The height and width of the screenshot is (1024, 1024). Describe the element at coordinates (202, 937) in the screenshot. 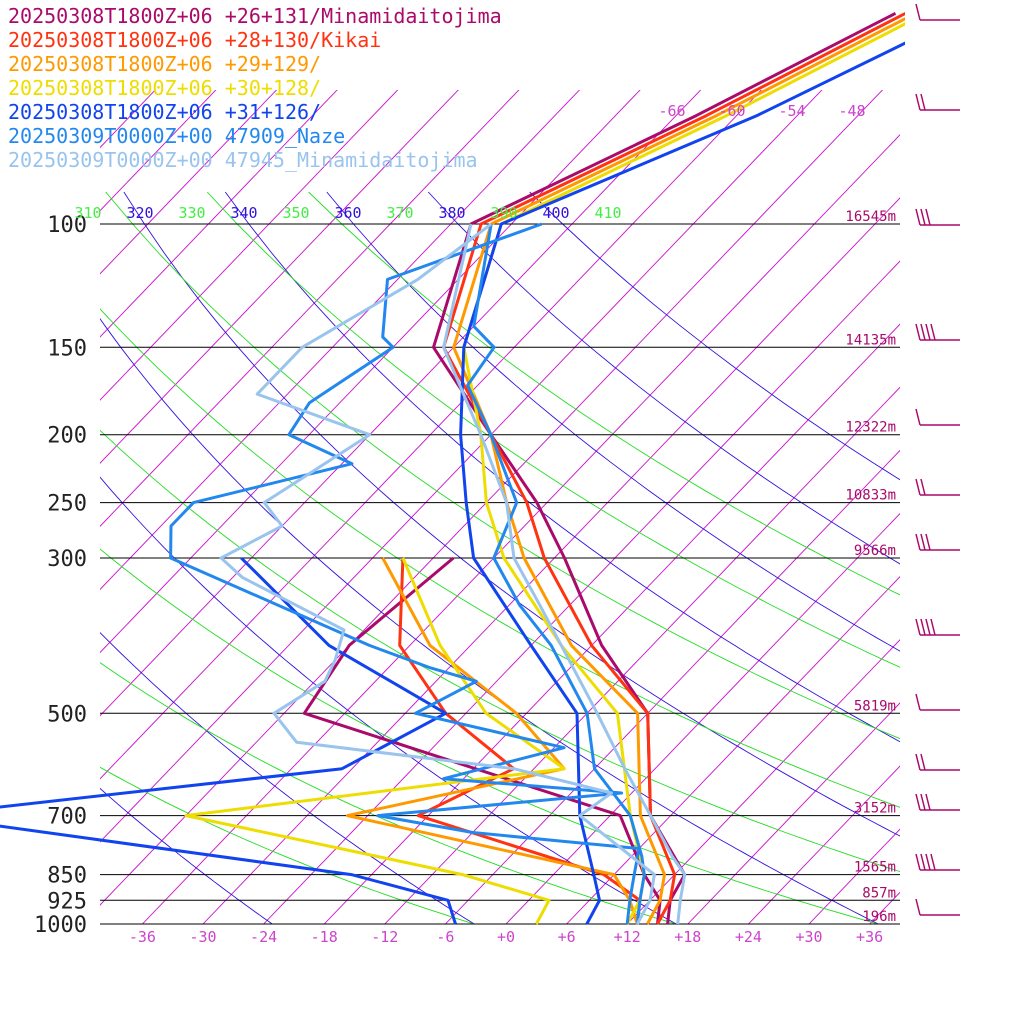

I see `temperature-tick-label: -30` at that location.